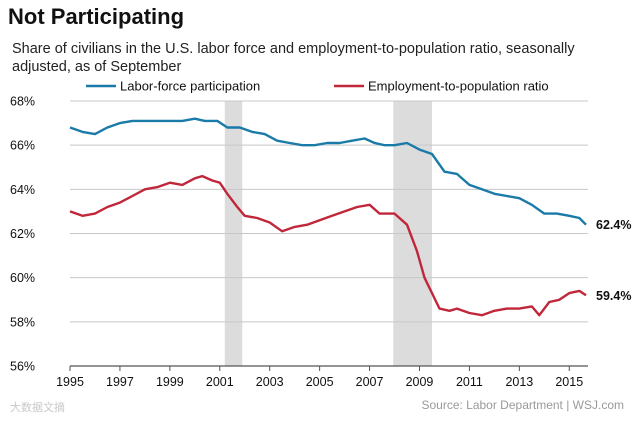 This screenshot has height=426, width=640. Describe the element at coordinates (522, 405) in the screenshot. I see `source-note: Source: Labor Department | WSJ.com` at that location.